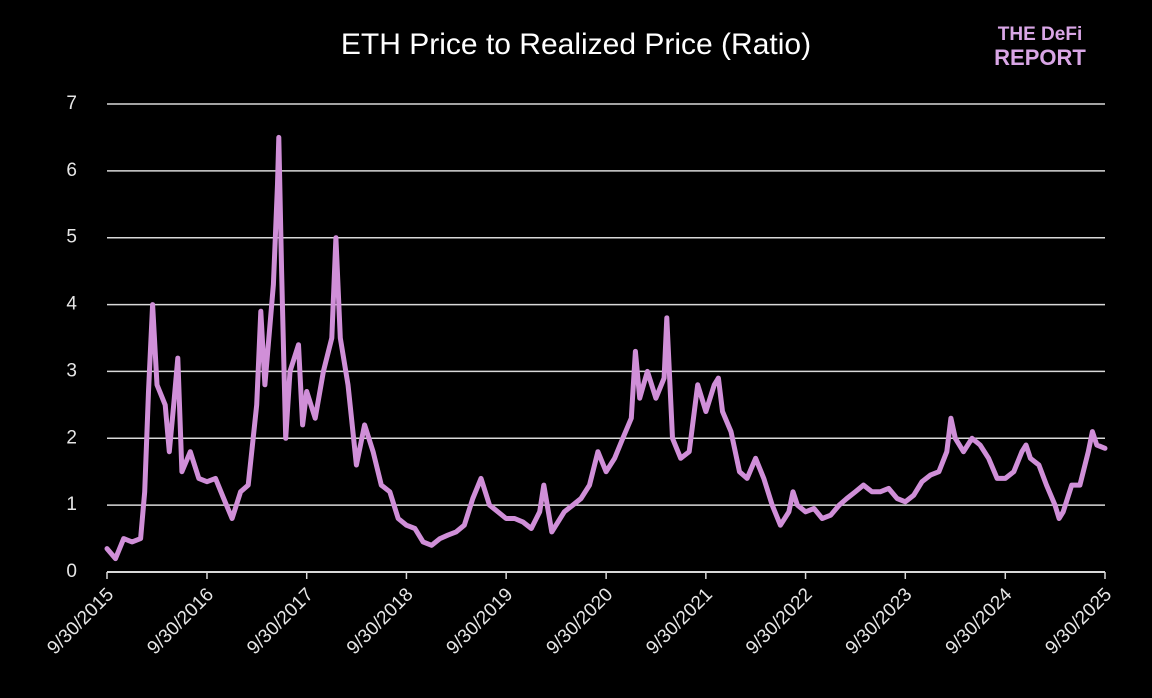 Image resolution: width=1152 pixels, height=698 pixels. What do you see at coordinates (1040, 57) in the screenshot?
I see `watermark: REPORT` at bounding box center [1040, 57].